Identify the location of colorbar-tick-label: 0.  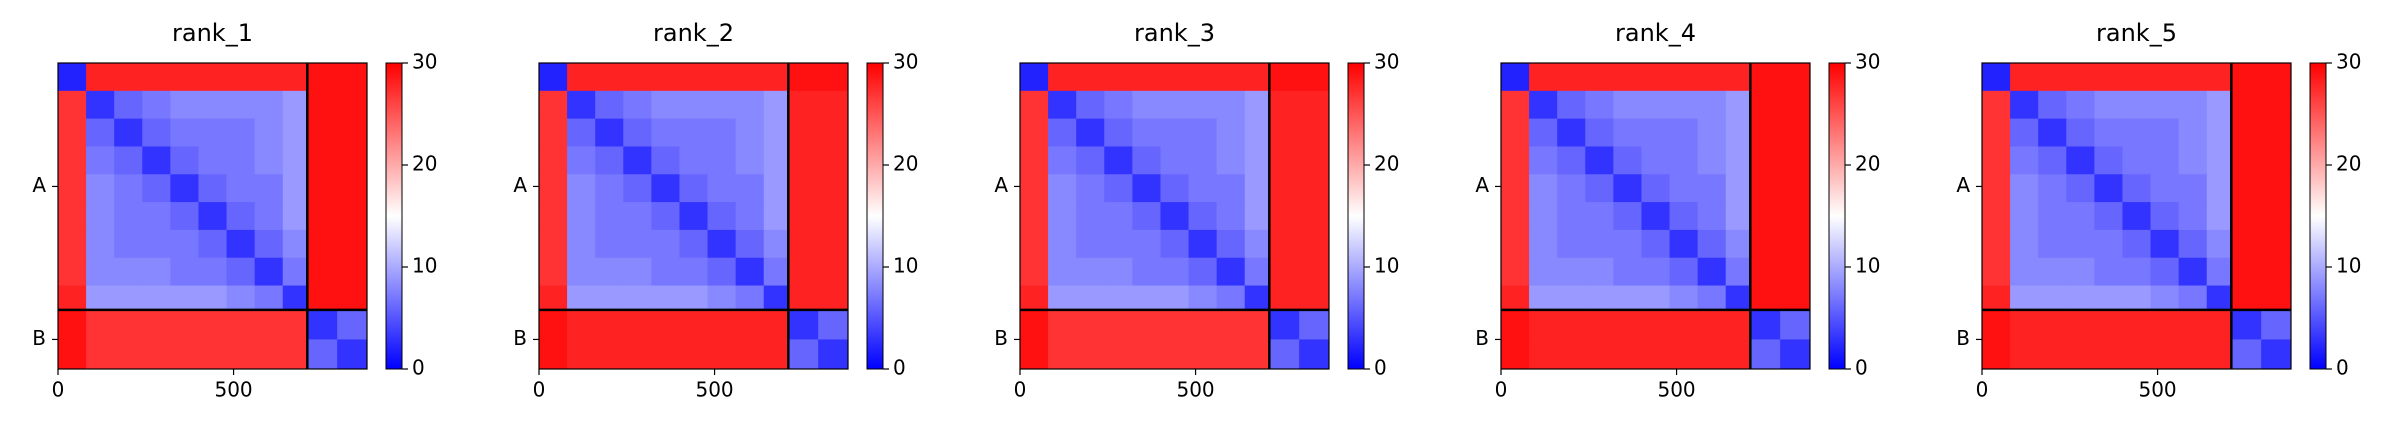
(899, 368).